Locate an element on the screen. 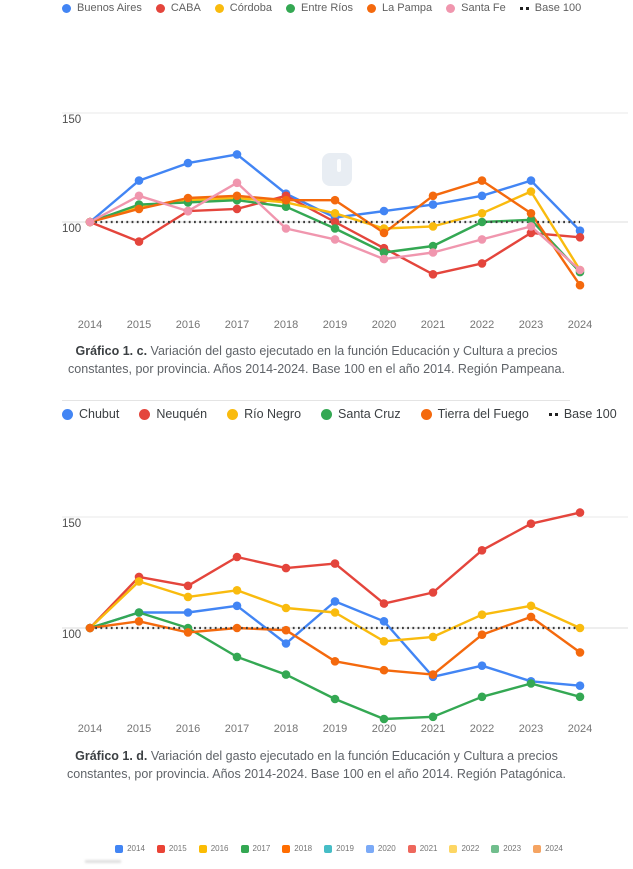 This screenshot has height=869, width=633. point-rio-negro-2015 is located at coordinates (139, 581).